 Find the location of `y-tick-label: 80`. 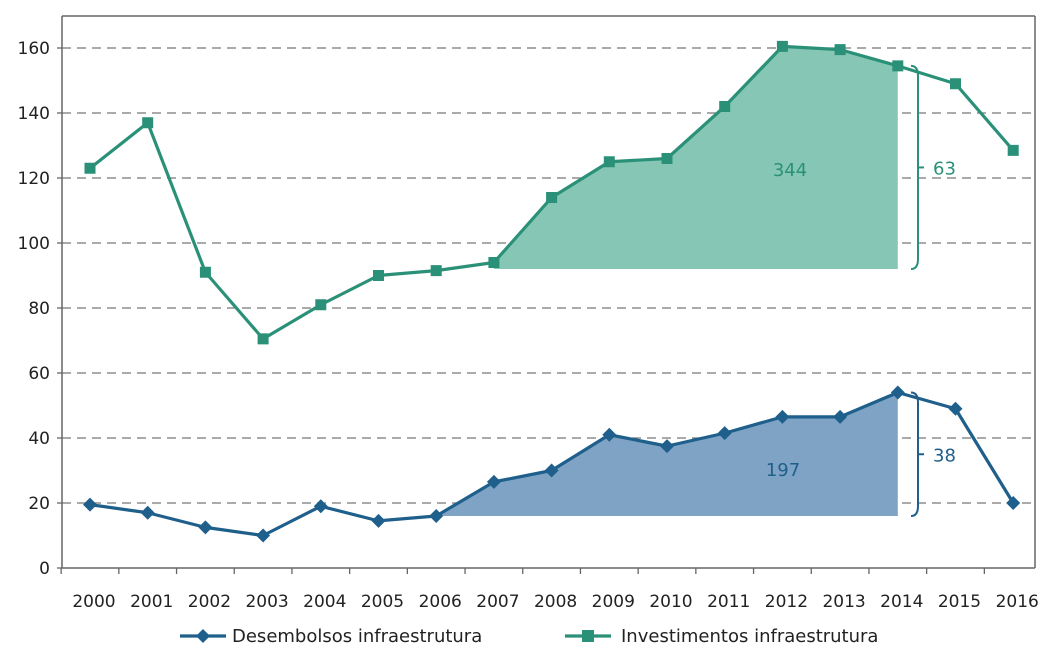

y-tick-label: 80 is located at coordinates (39, 309).